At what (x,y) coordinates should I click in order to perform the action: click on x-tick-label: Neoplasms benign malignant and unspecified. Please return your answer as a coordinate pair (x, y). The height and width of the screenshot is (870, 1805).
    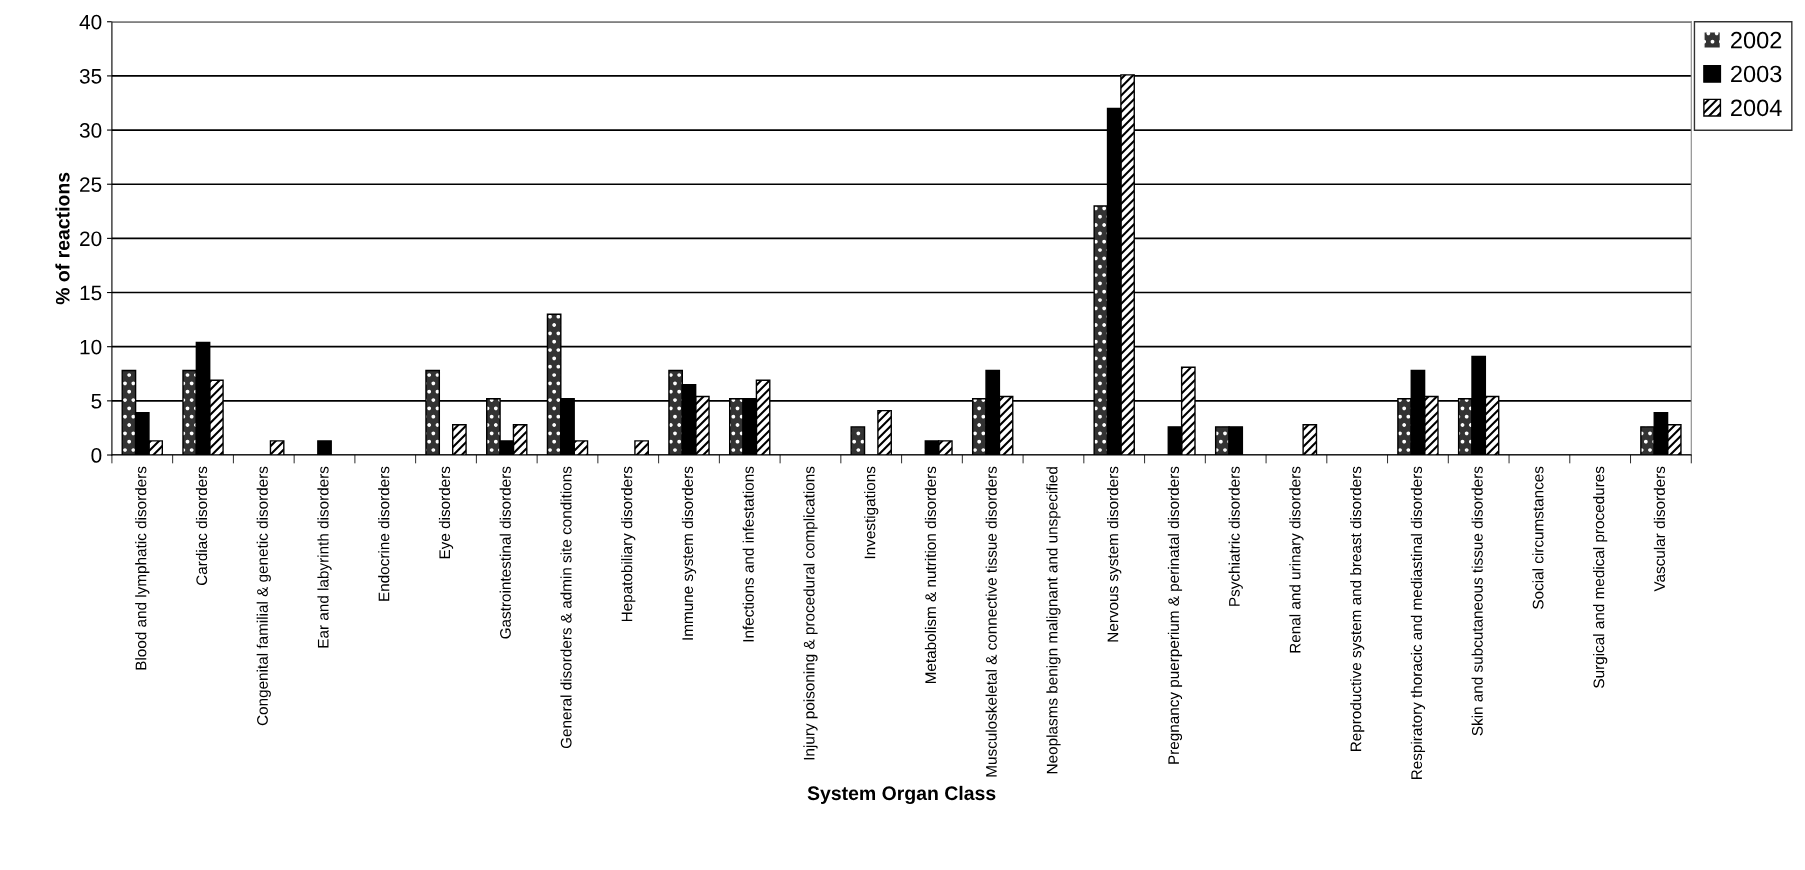
    Looking at the image, I should click on (1053, 620).